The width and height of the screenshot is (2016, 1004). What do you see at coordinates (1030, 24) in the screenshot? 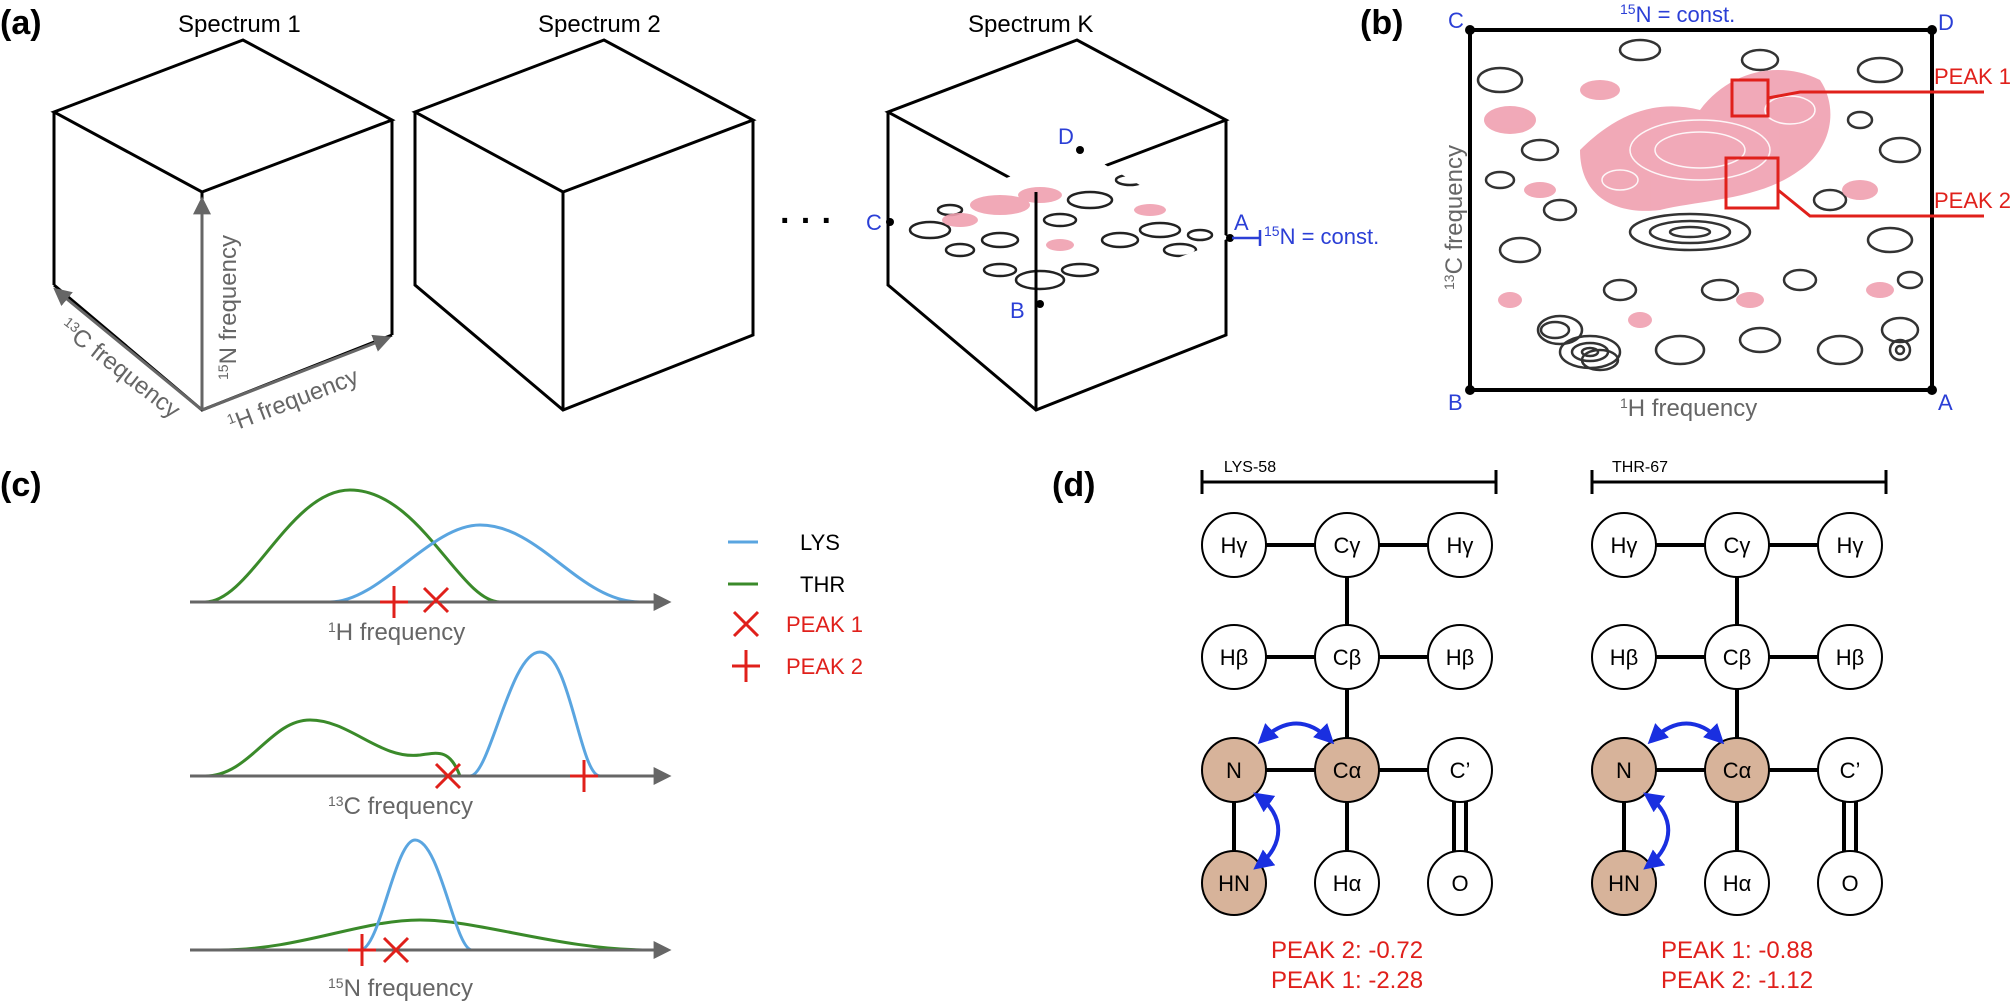
I see `spectrum-k-title: Spectrum K` at bounding box center [1030, 24].